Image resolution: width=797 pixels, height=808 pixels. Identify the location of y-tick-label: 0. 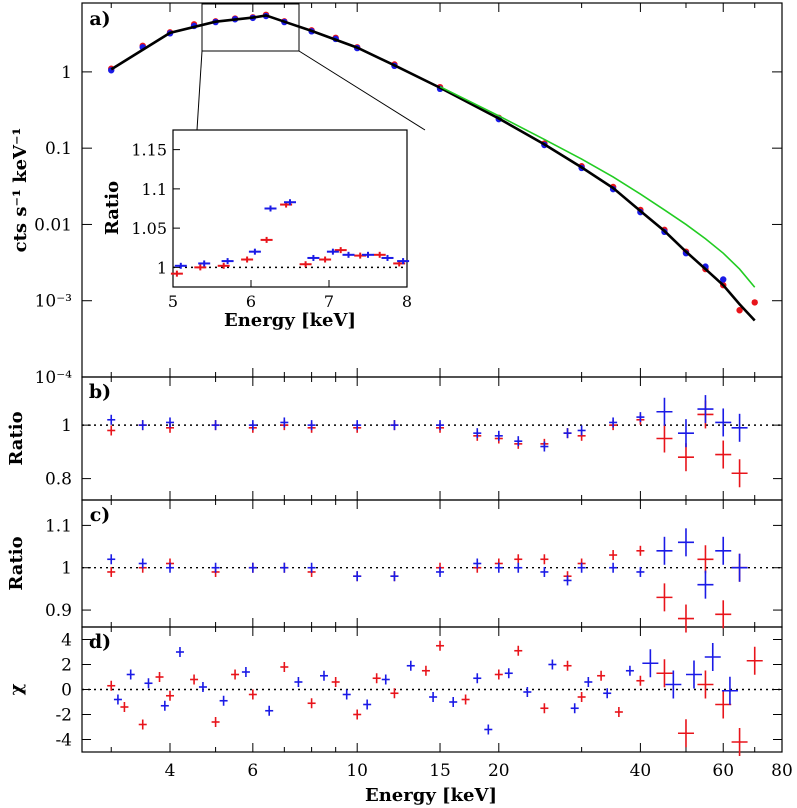
(66, 691).